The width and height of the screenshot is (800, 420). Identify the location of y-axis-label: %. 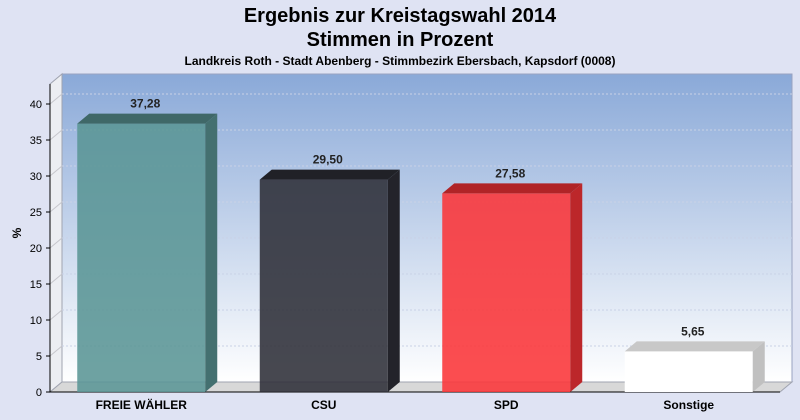
(17, 232).